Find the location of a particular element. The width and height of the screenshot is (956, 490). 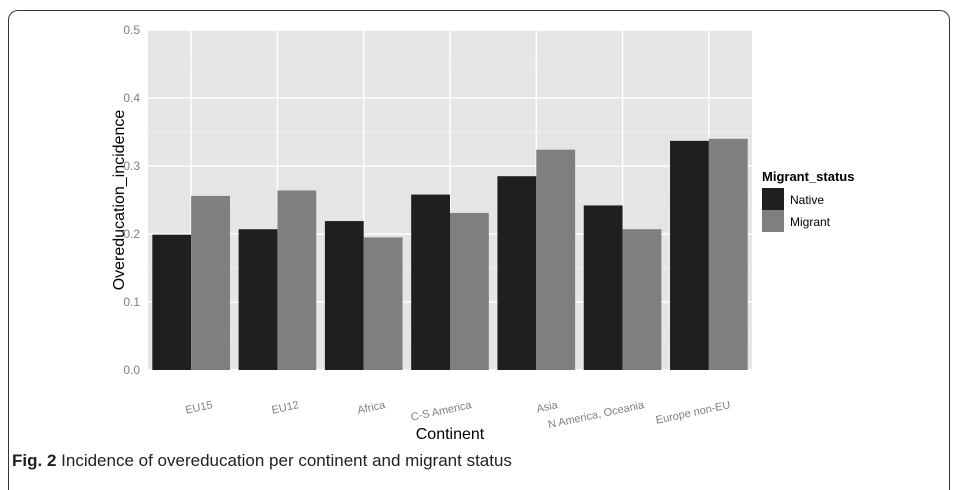

legend-title: Migrant_status is located at coordinates (808, 176).